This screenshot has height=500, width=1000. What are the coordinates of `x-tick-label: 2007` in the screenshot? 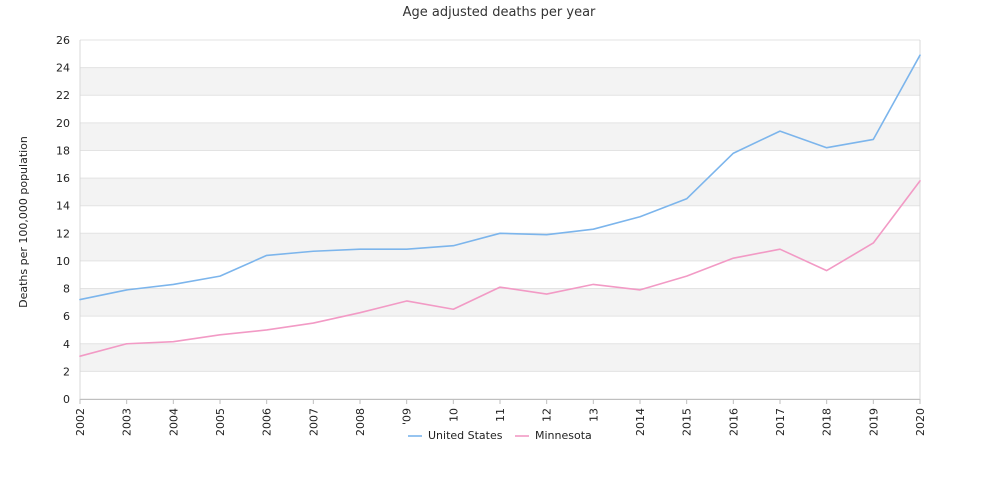 It's located at (313, 422).